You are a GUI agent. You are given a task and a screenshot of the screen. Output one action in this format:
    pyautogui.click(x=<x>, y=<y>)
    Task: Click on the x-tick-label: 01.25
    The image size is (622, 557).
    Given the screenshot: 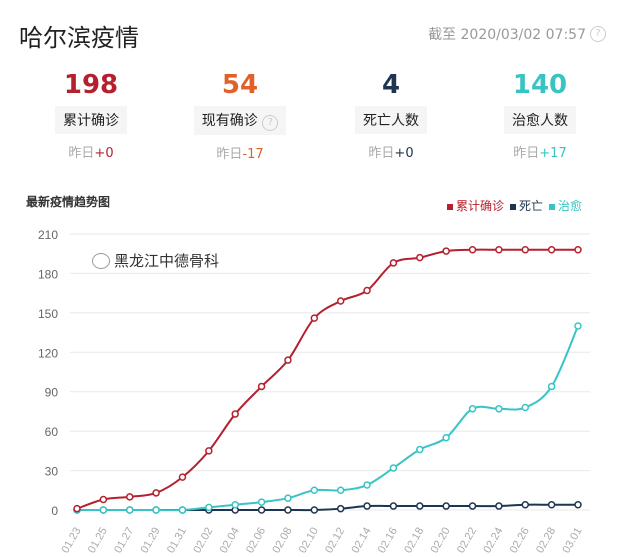 What is the action you would take?
    pyautogui.click(x=98, y=541)
    